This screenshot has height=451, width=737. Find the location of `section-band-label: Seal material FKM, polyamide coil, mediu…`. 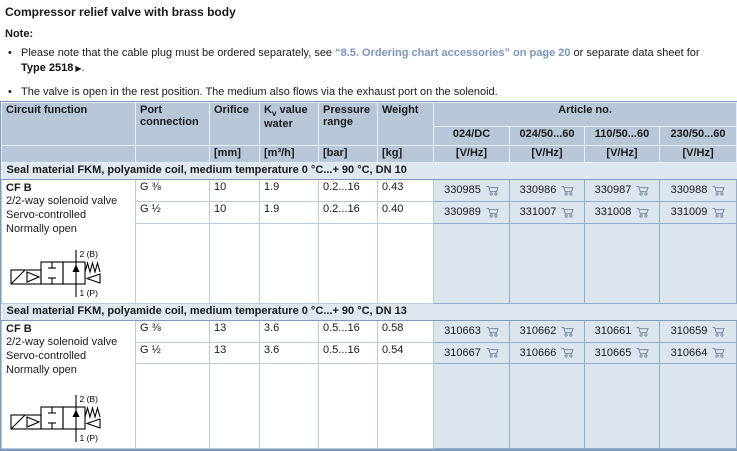

section-band-label: Seal material FKM, polyamide coil, mediu… is located at coordinates (369, 312).